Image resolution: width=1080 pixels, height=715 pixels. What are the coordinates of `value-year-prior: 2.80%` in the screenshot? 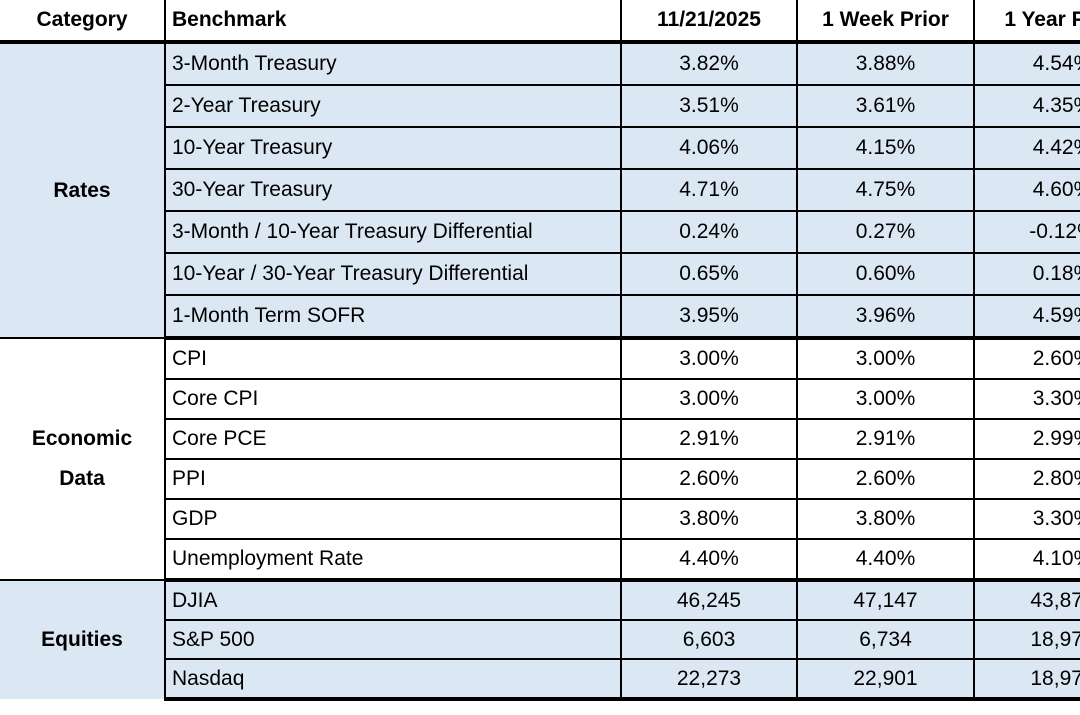 It's located at (1026, 478).